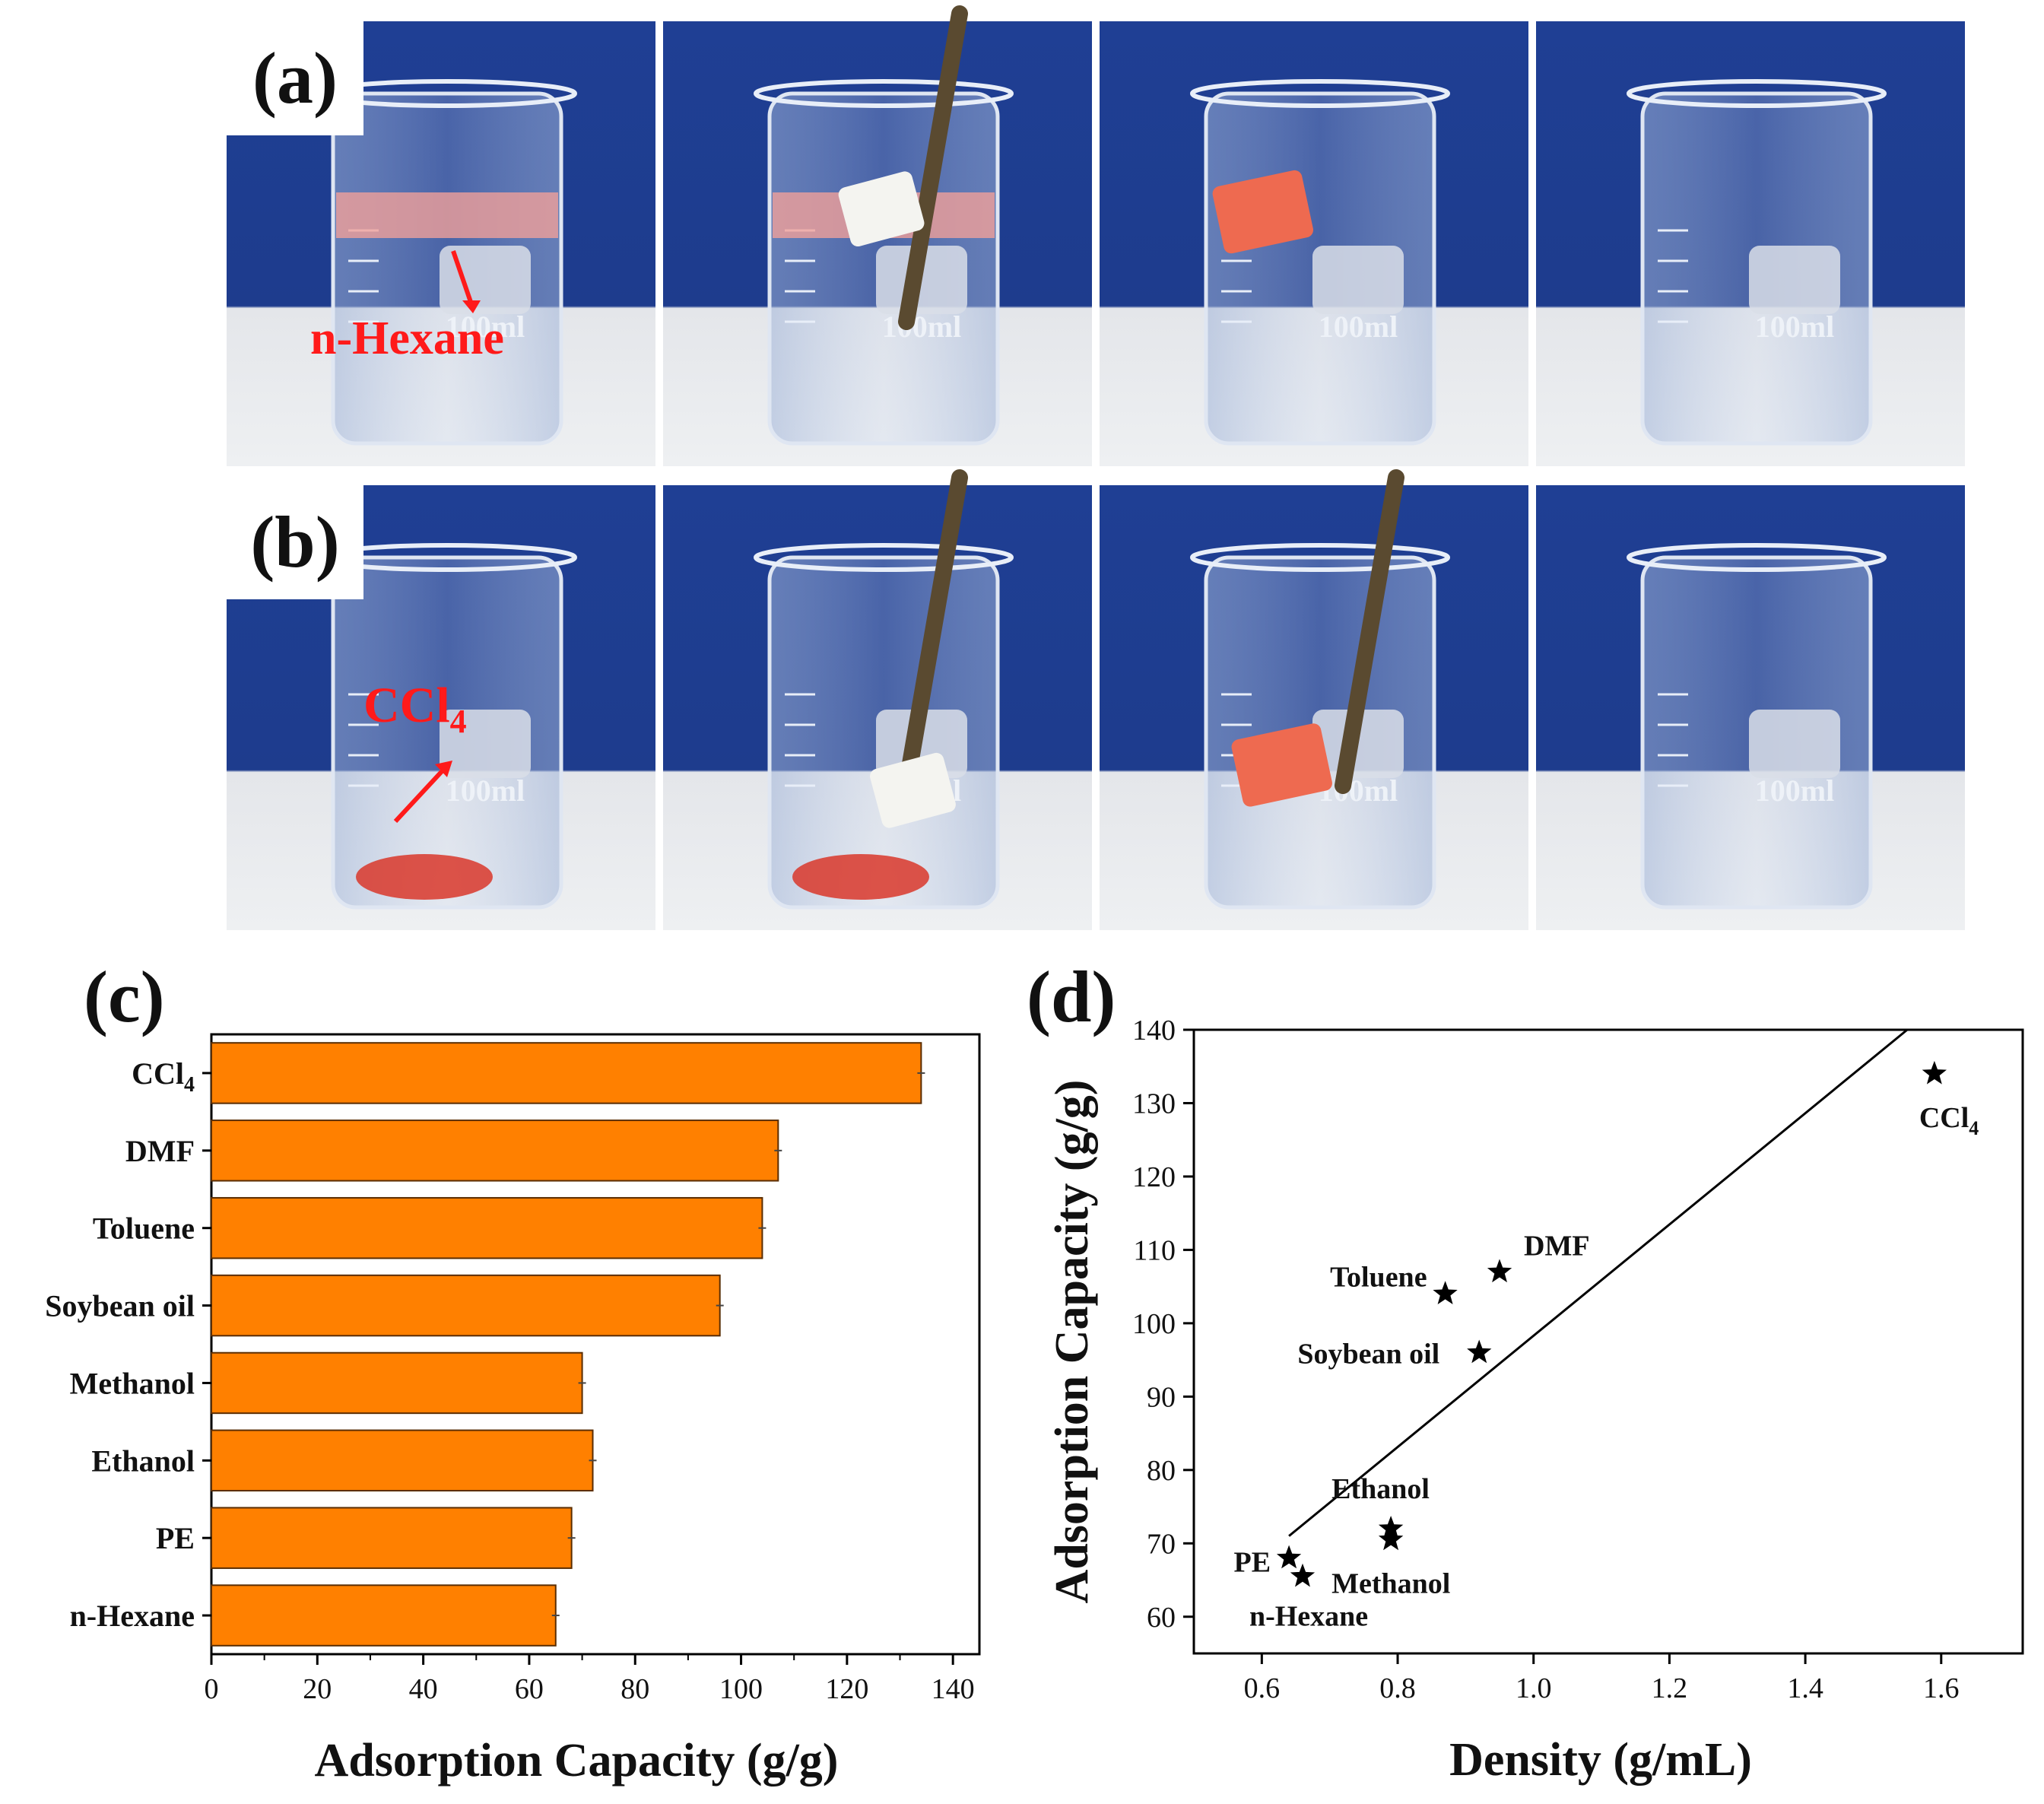  Describe the element at coordinates (634, 1689) in the screenshot. I see `x-tick-label: 80` at that location.